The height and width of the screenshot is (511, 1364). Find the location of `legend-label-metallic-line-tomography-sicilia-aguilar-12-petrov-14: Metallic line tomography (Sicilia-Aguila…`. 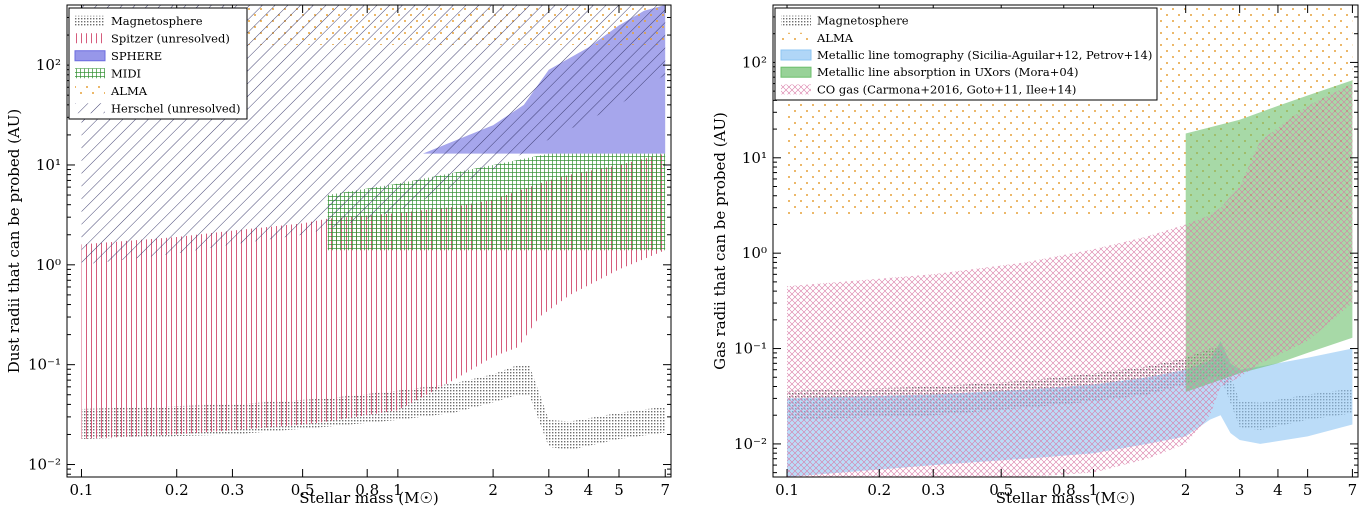

legend-label-metallic-line-tomography-sicilia-aguilar-12-petrov-14: Metallic line tomography (Sicilia-Aguila… is located at coordinates (984, 55).